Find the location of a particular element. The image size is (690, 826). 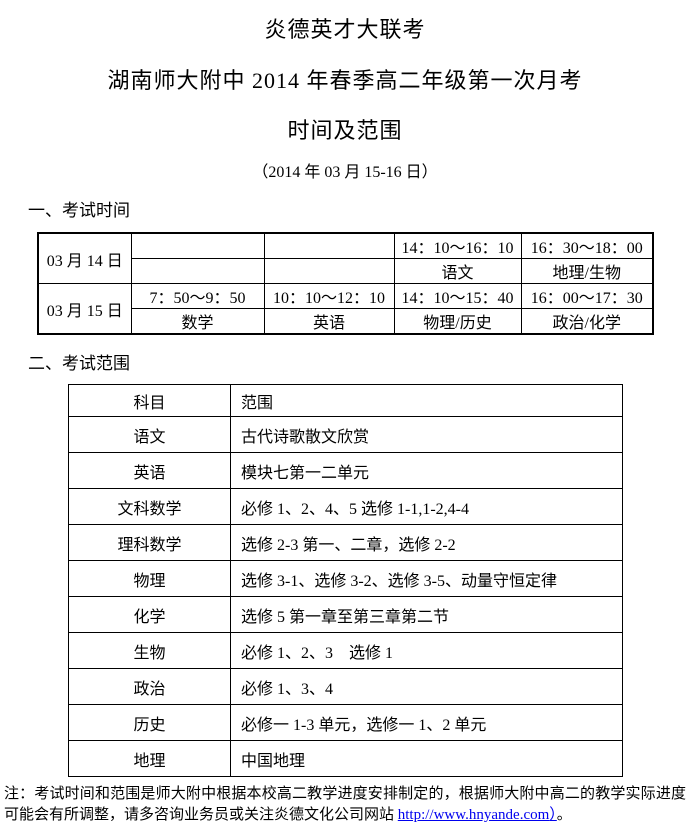

doc-title: 炎德英才大联考 is located at coordinates (345, 29).